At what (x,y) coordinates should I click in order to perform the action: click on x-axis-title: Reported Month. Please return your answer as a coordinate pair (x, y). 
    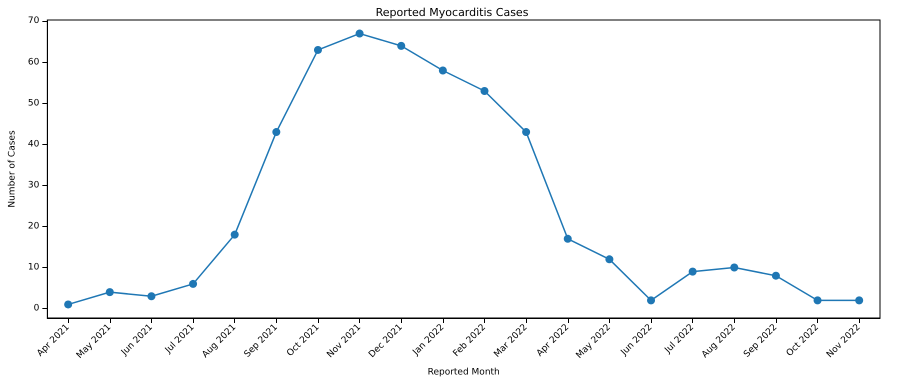
    Looking at the image, I should click on (464, 373).